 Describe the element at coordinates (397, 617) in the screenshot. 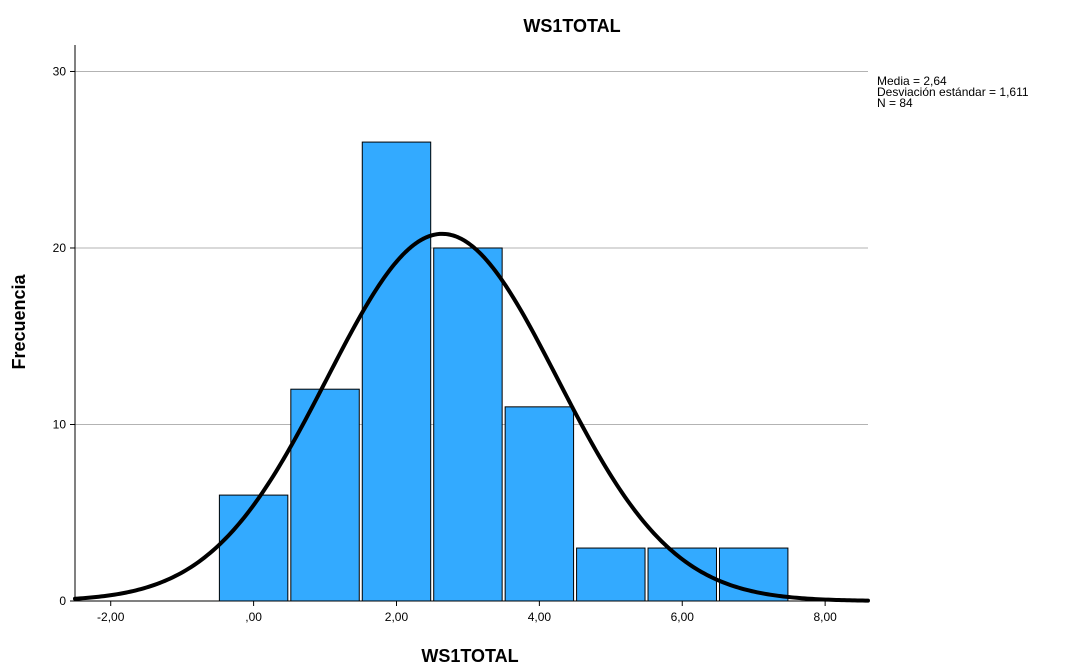

I see `x-tick-label-2: 2,00` at that location.